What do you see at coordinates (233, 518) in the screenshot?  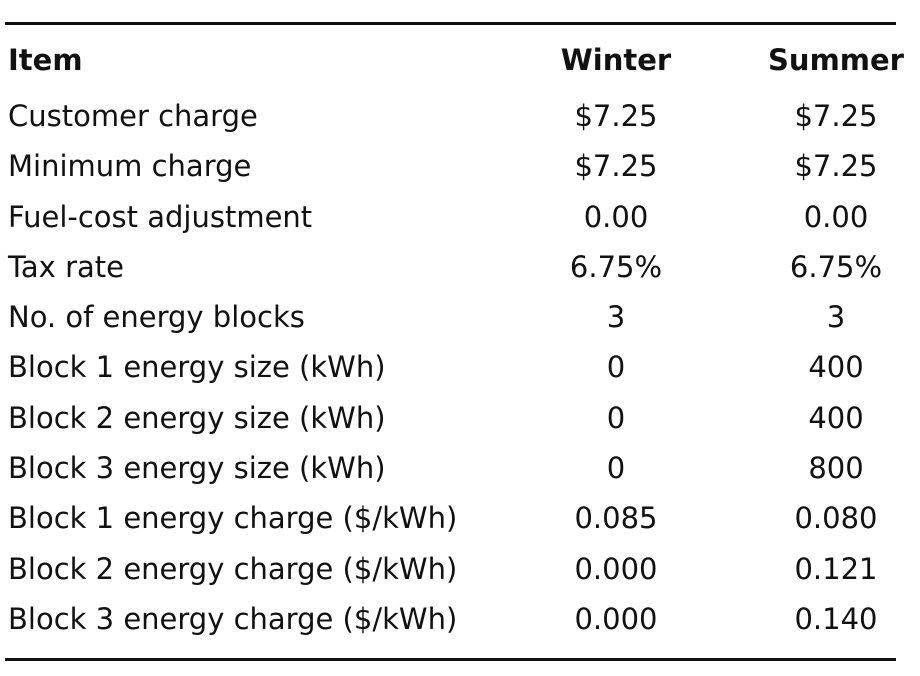 I see `row-item-label: Block 1 energy charge ($/kWh)` at bounding box center [233, 518].